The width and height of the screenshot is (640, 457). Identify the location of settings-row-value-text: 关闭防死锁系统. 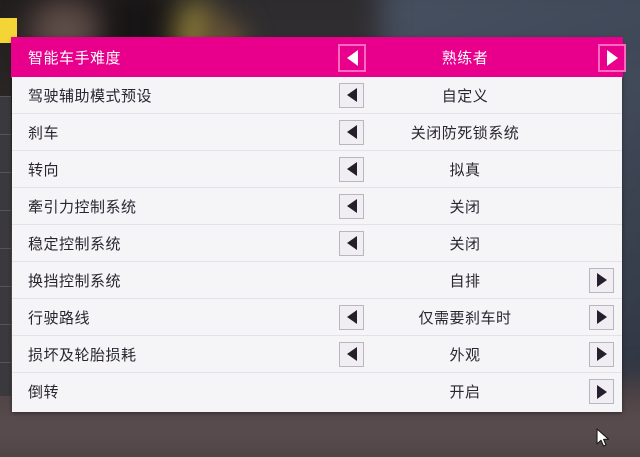
(465, 132).